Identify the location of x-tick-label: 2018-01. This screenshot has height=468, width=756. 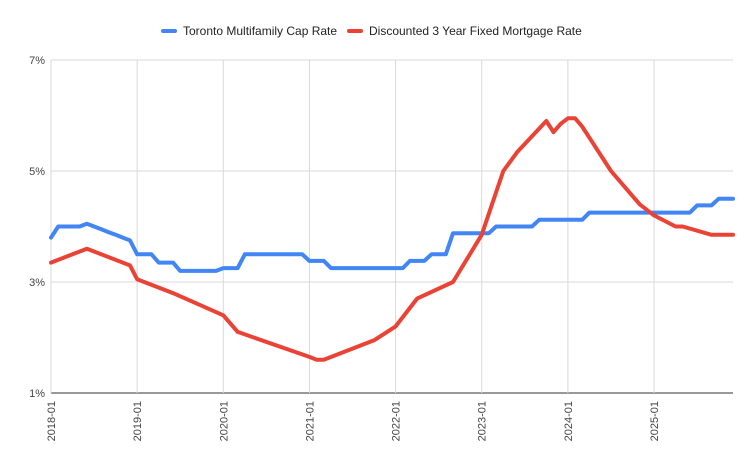
(52, 421).